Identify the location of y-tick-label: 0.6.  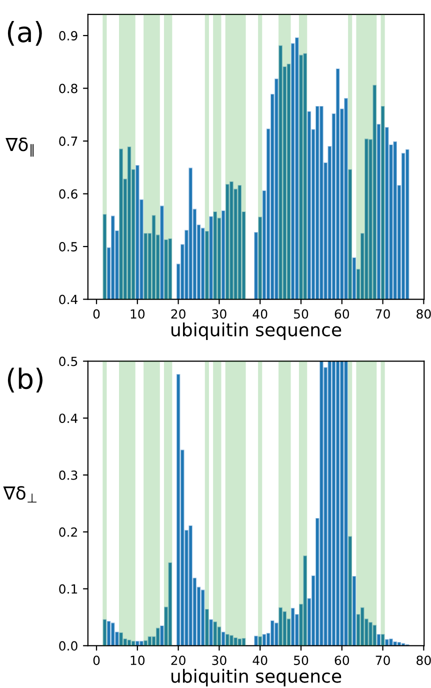
(68, 194).